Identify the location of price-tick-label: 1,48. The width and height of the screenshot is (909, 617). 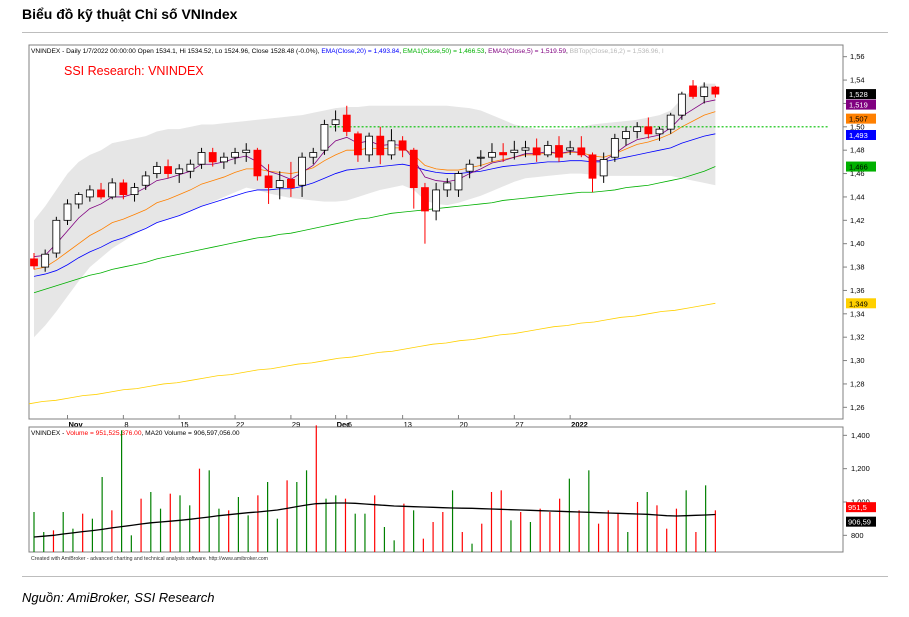
(857, 150).